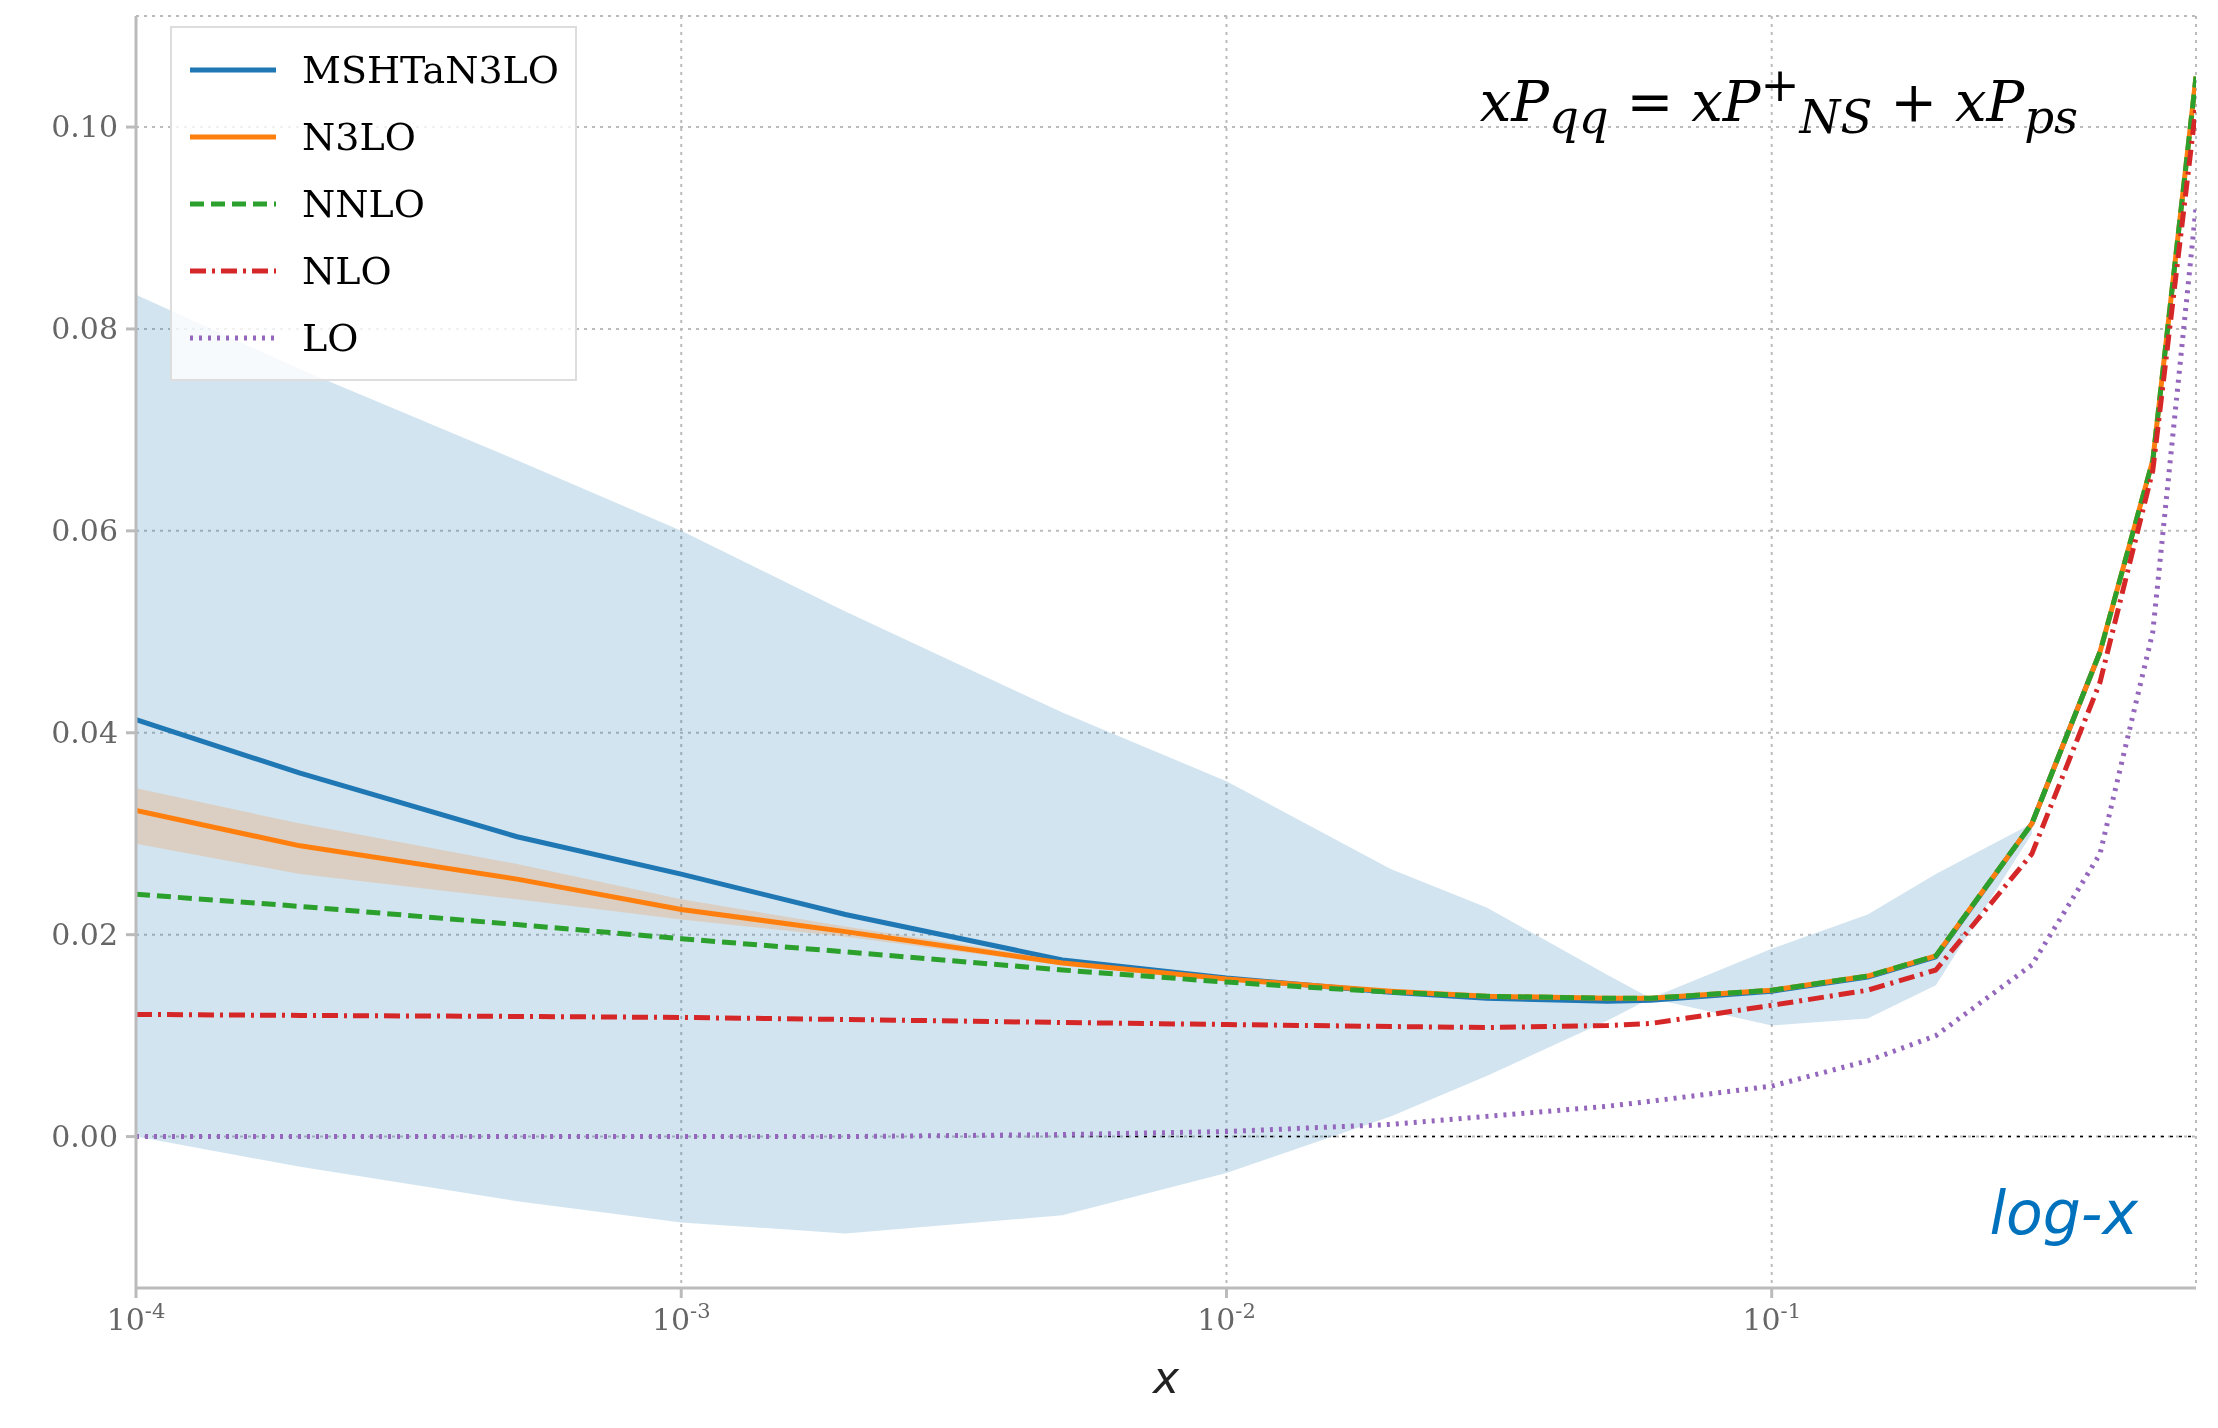 The width and height of the screenshot is (2218, 1428). What do you see at coordinates (363, 203) in the screenshot?
I see `legend-label: NNLO` at bounding box center [363, 203].